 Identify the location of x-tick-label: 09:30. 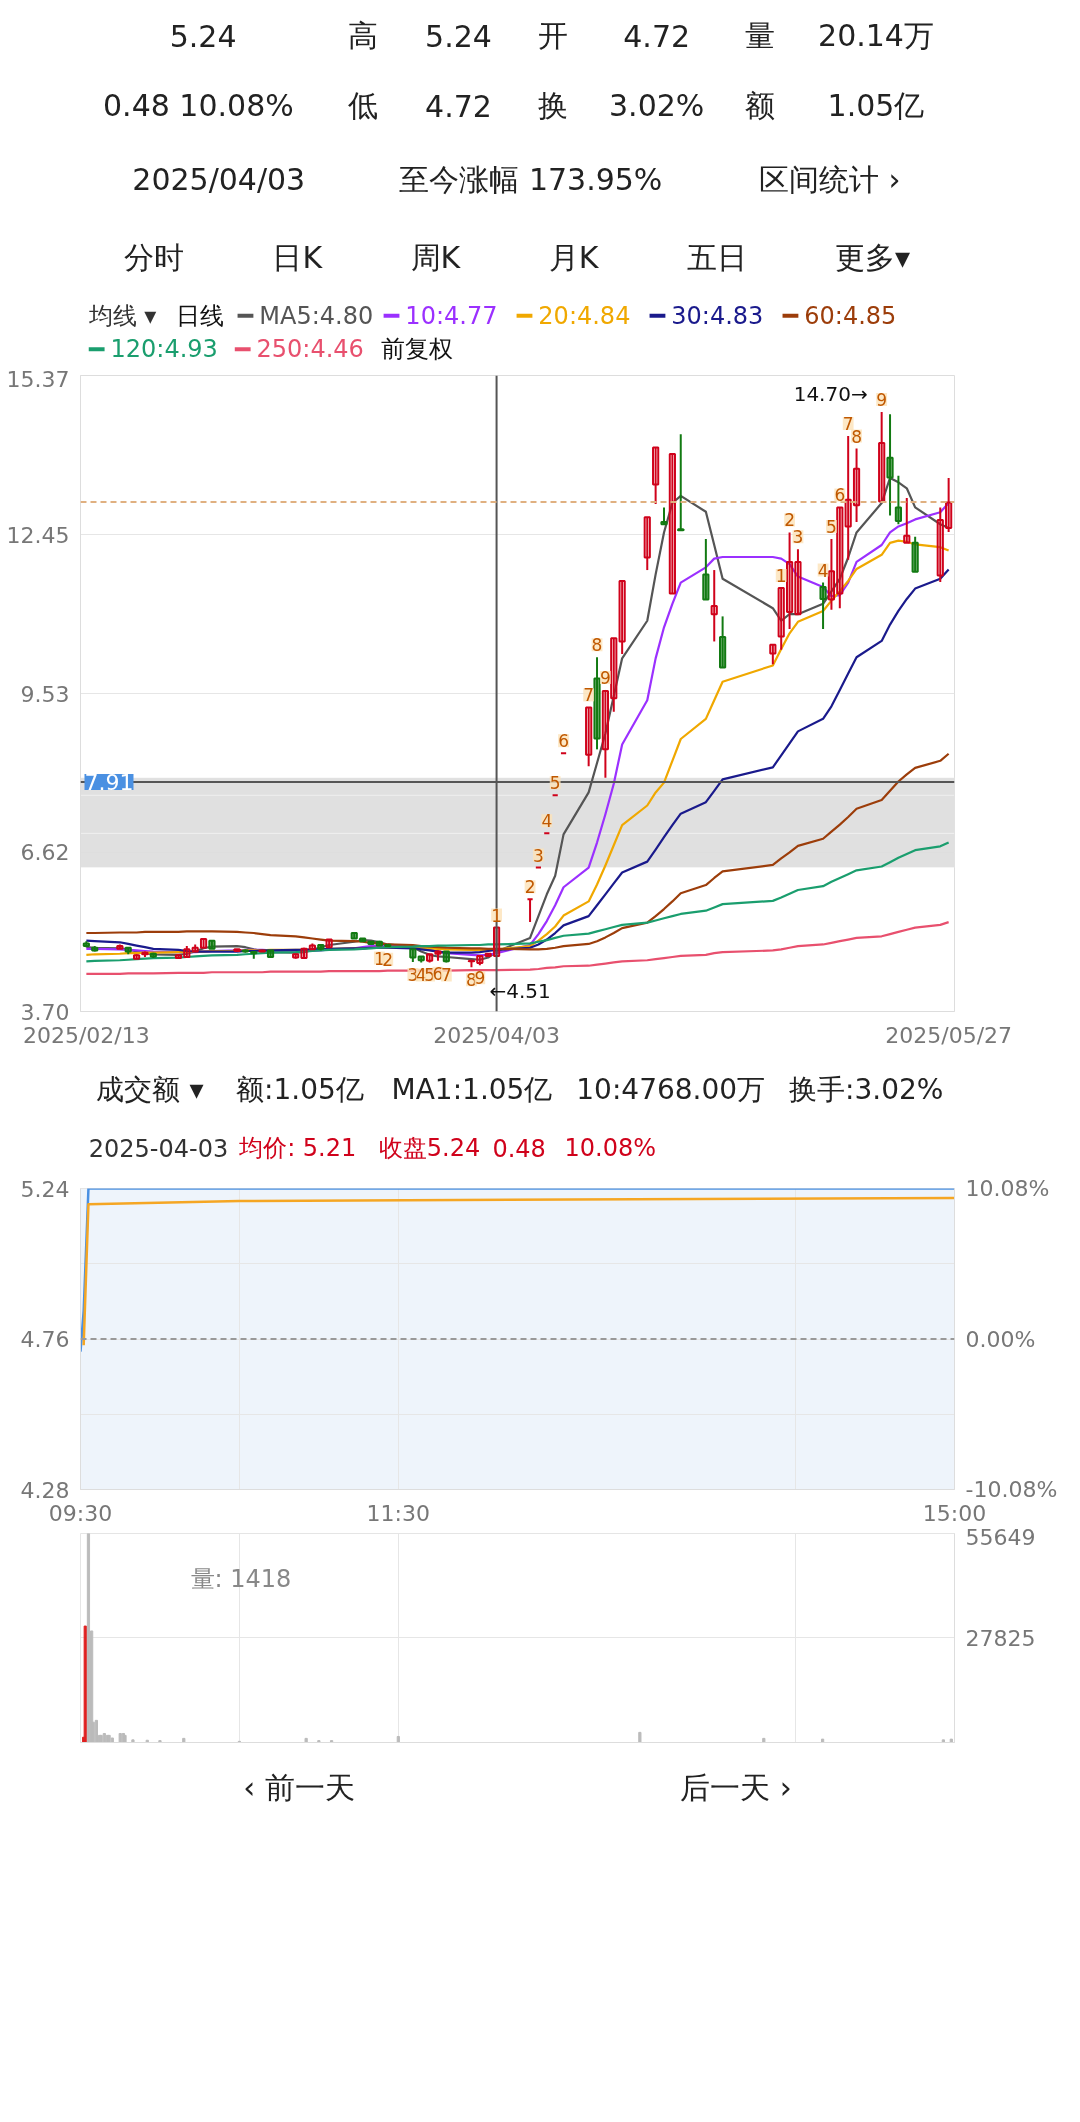
(80, 1513).